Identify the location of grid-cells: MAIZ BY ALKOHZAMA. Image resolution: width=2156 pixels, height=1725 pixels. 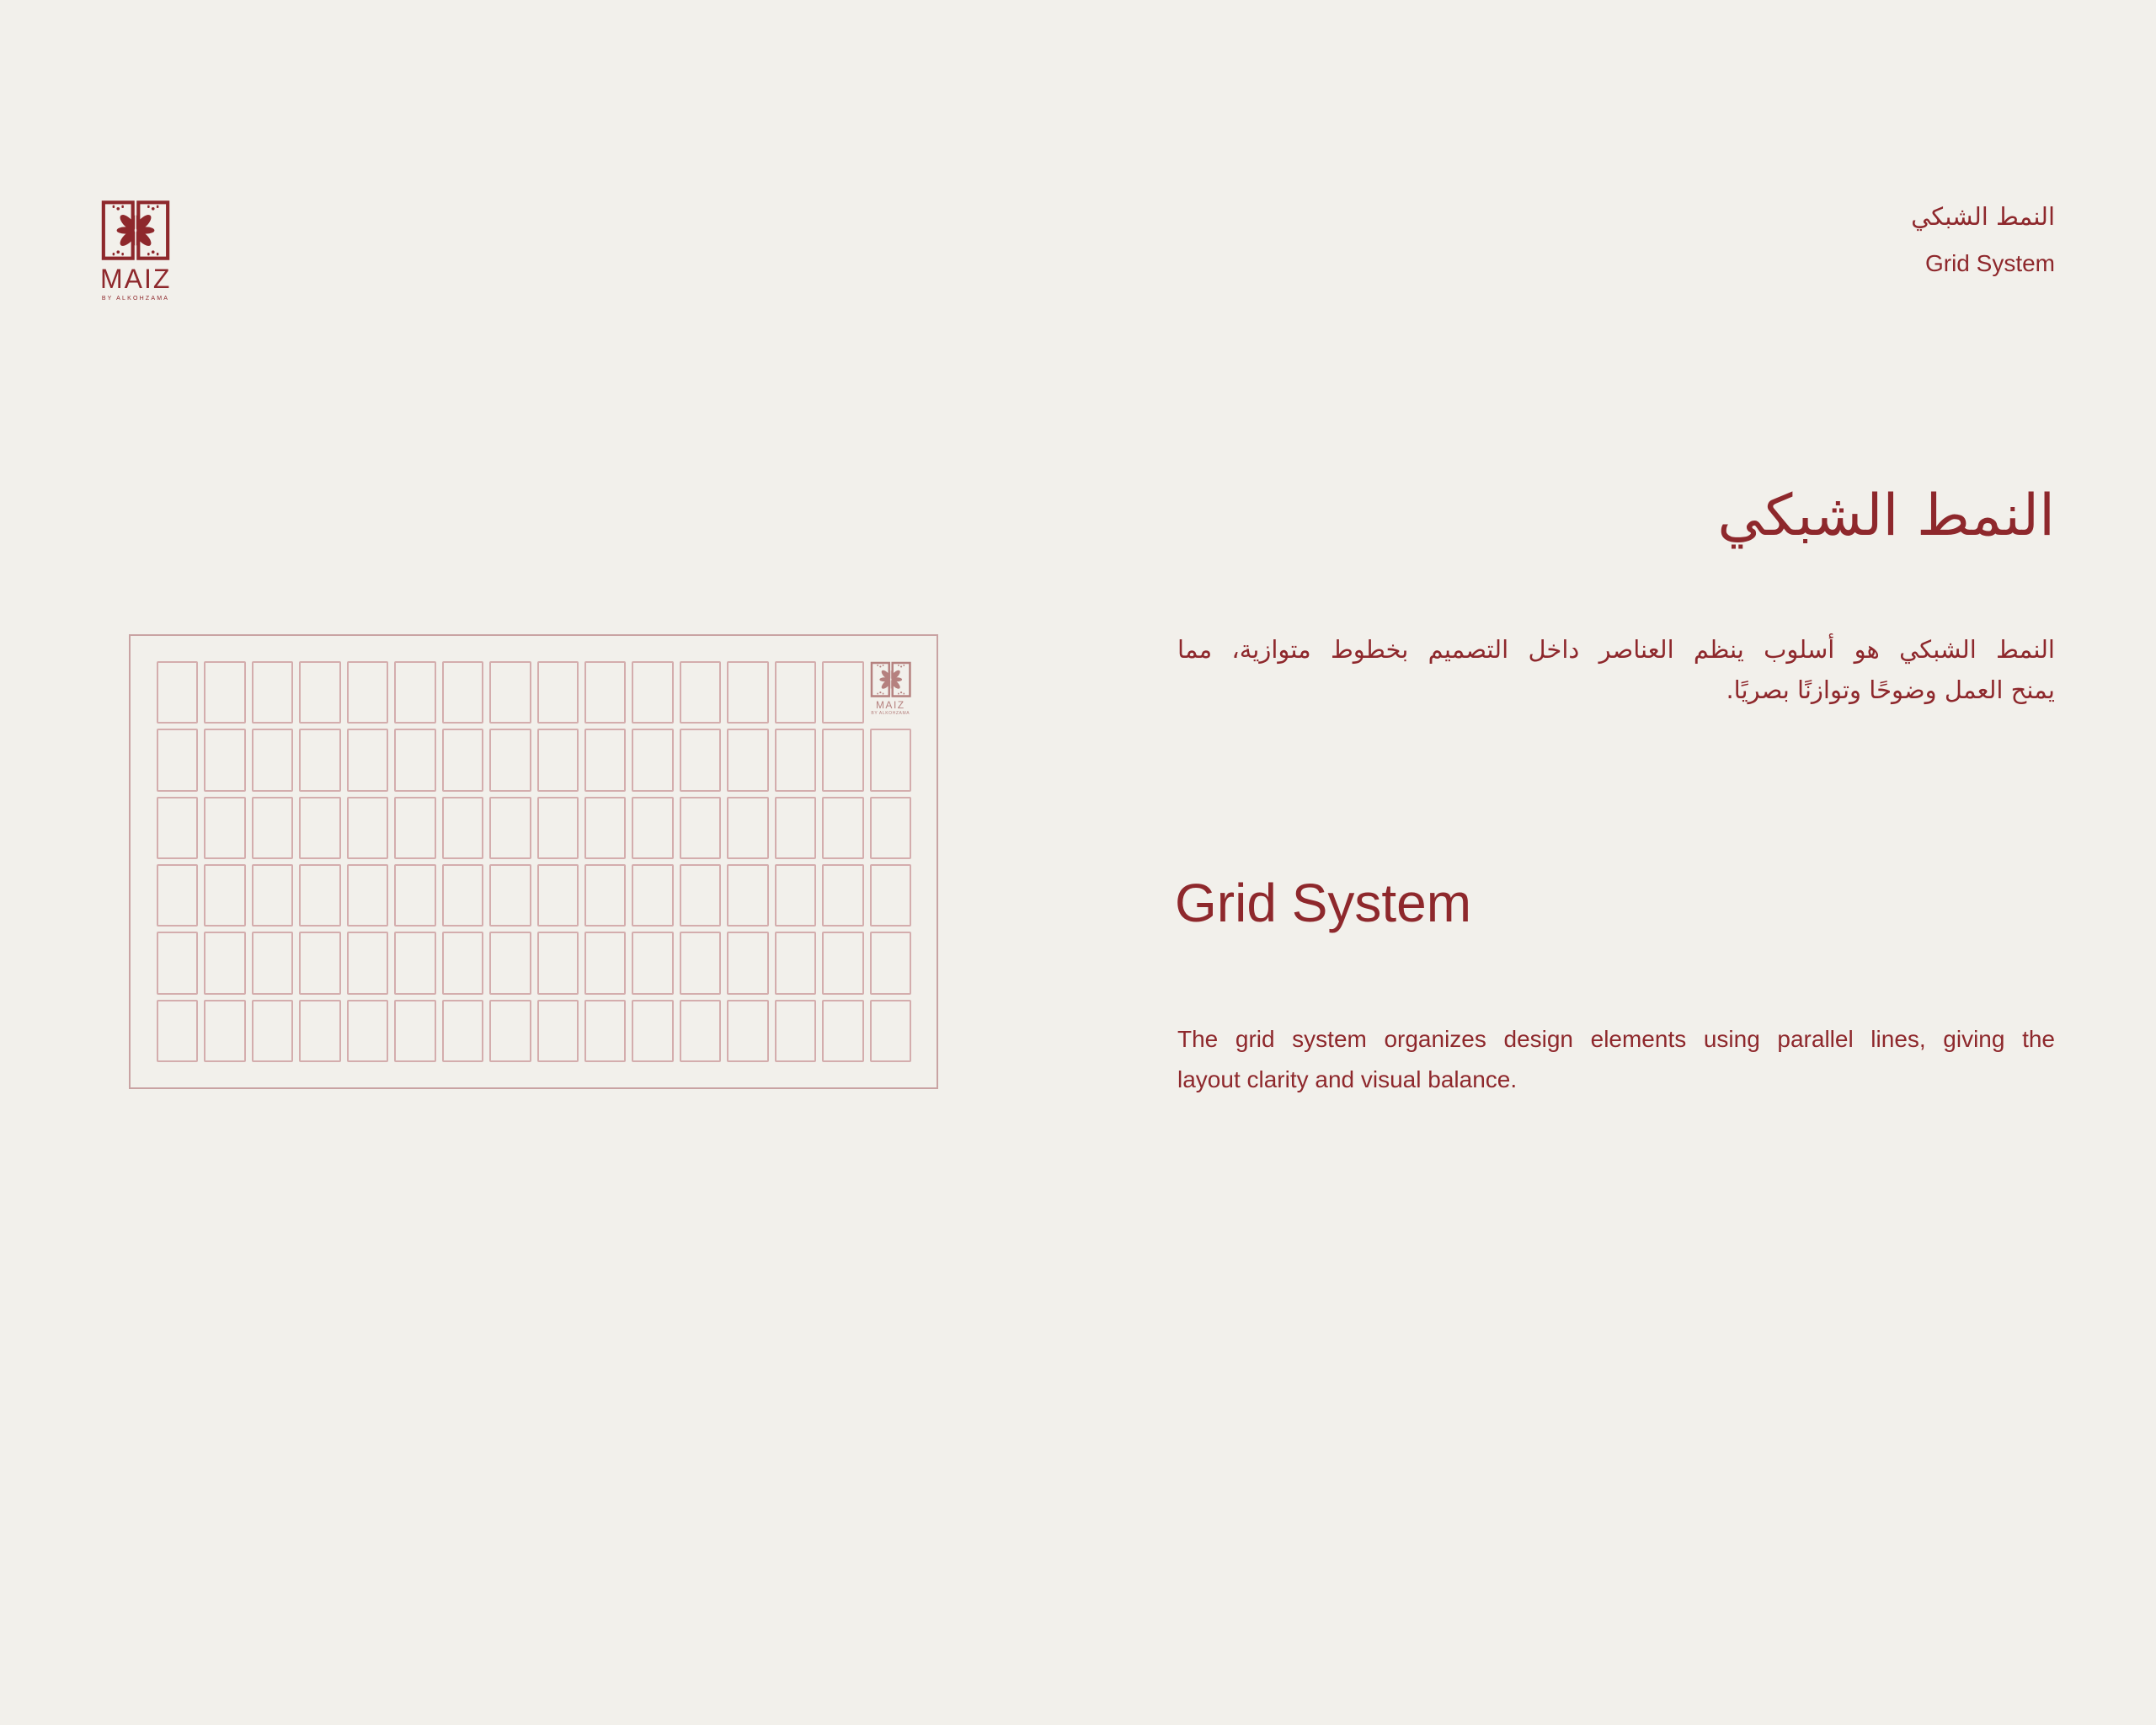
(534, 861).